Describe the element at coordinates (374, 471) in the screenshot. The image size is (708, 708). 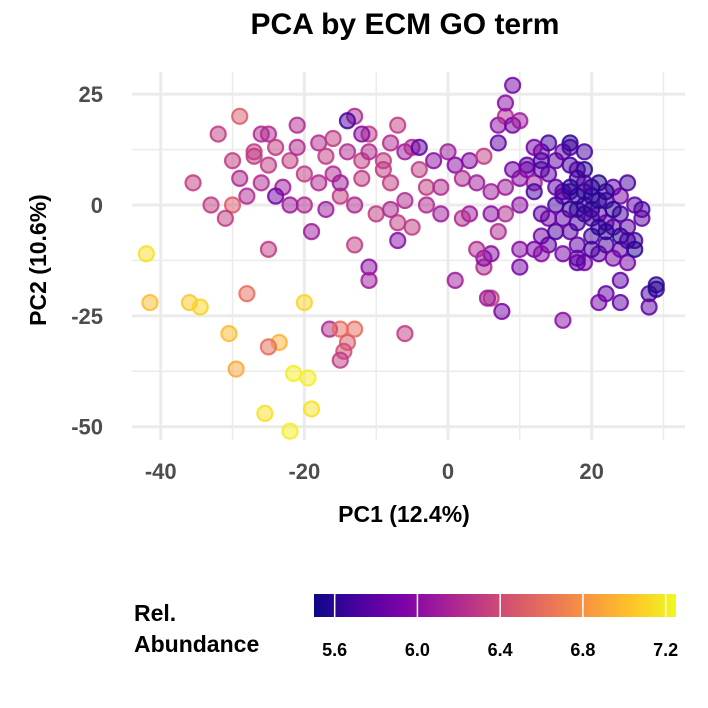
I see `x-axis-ticks: -40 -20 0 20` at that location.